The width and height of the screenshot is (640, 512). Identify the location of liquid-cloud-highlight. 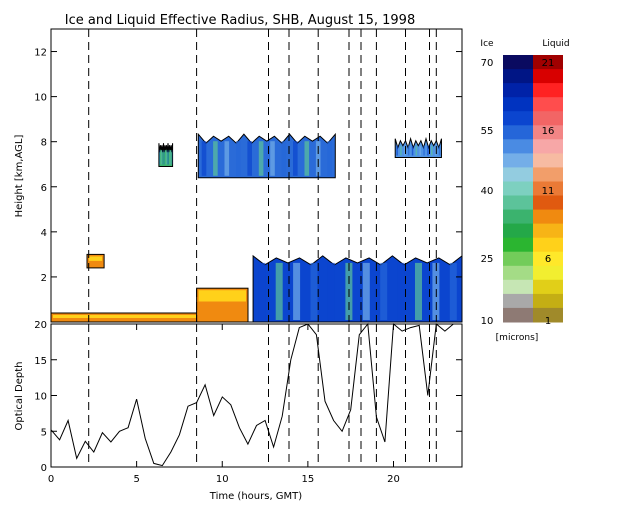
(222, 296).